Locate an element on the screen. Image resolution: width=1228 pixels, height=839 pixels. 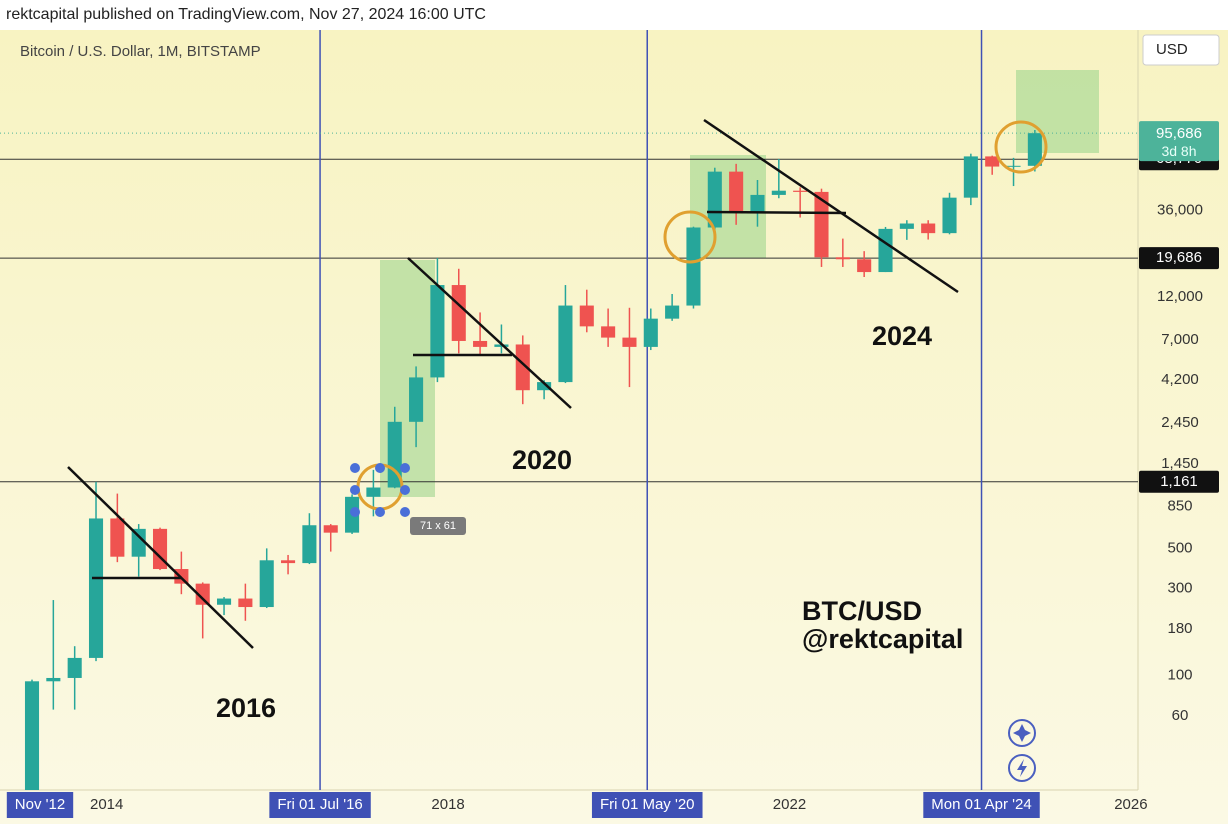
y-tick-label: 60 is located at coordinates (1180, 715).